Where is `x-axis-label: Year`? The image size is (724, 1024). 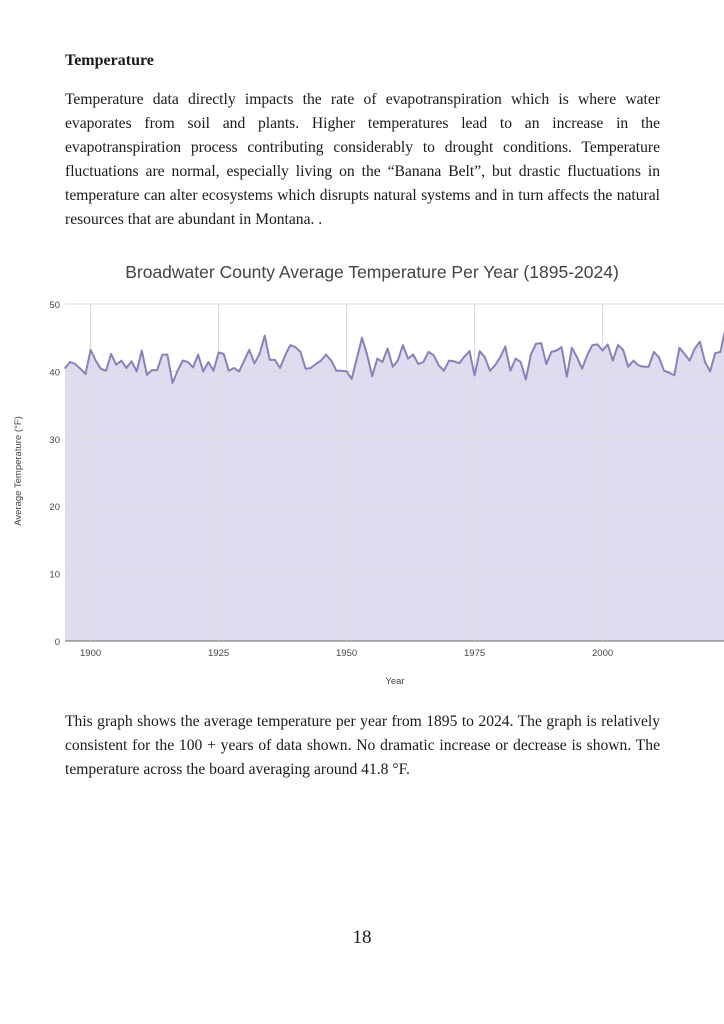
x-axis-label: Year is located at coordinates (394, 681).